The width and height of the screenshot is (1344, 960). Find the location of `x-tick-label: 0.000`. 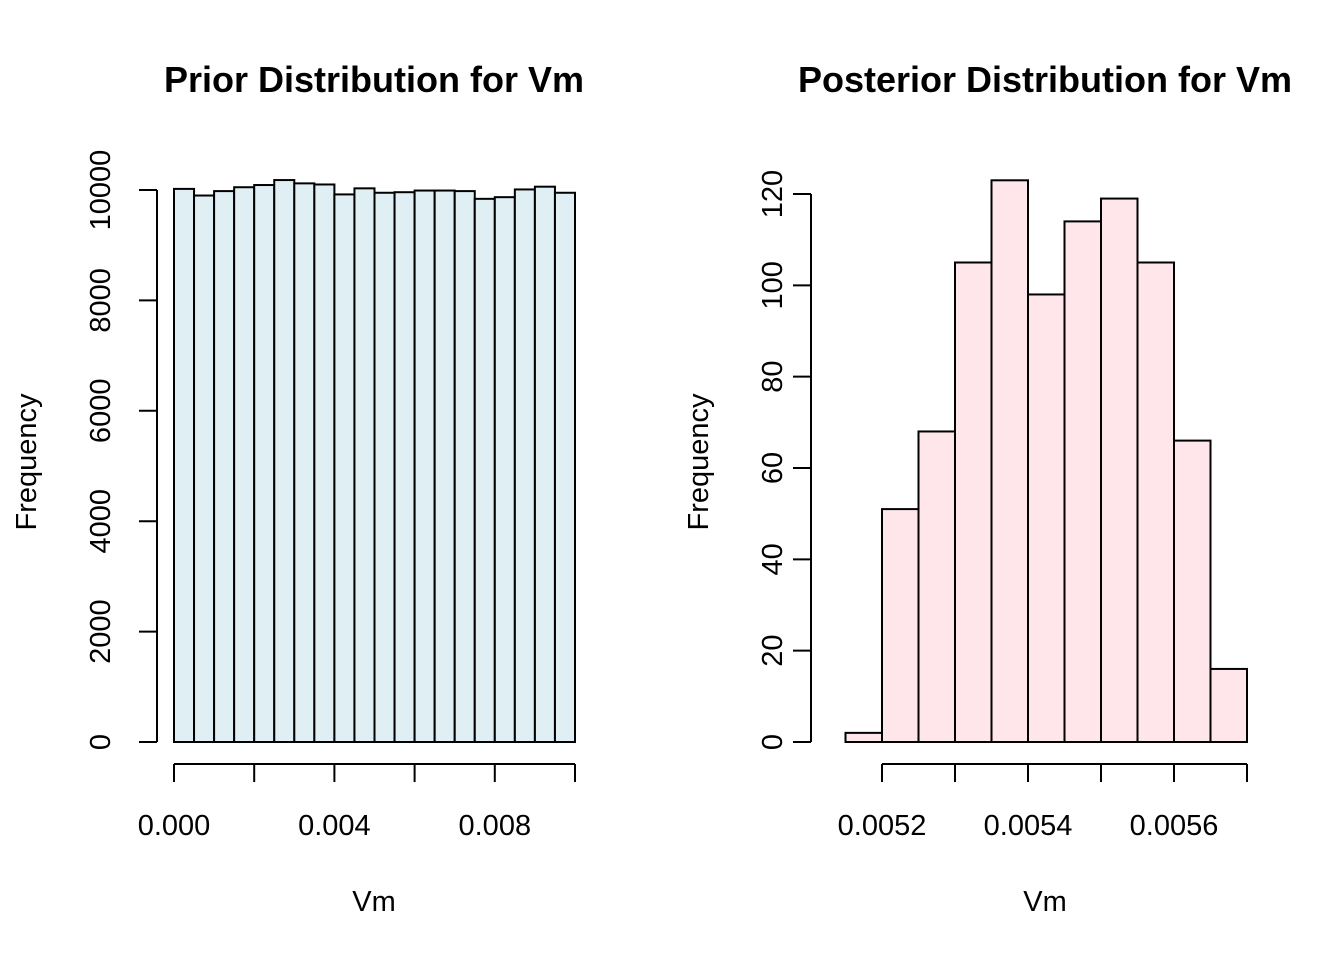

x-tick-label: 0.000 is located at coordinates (174, 826).